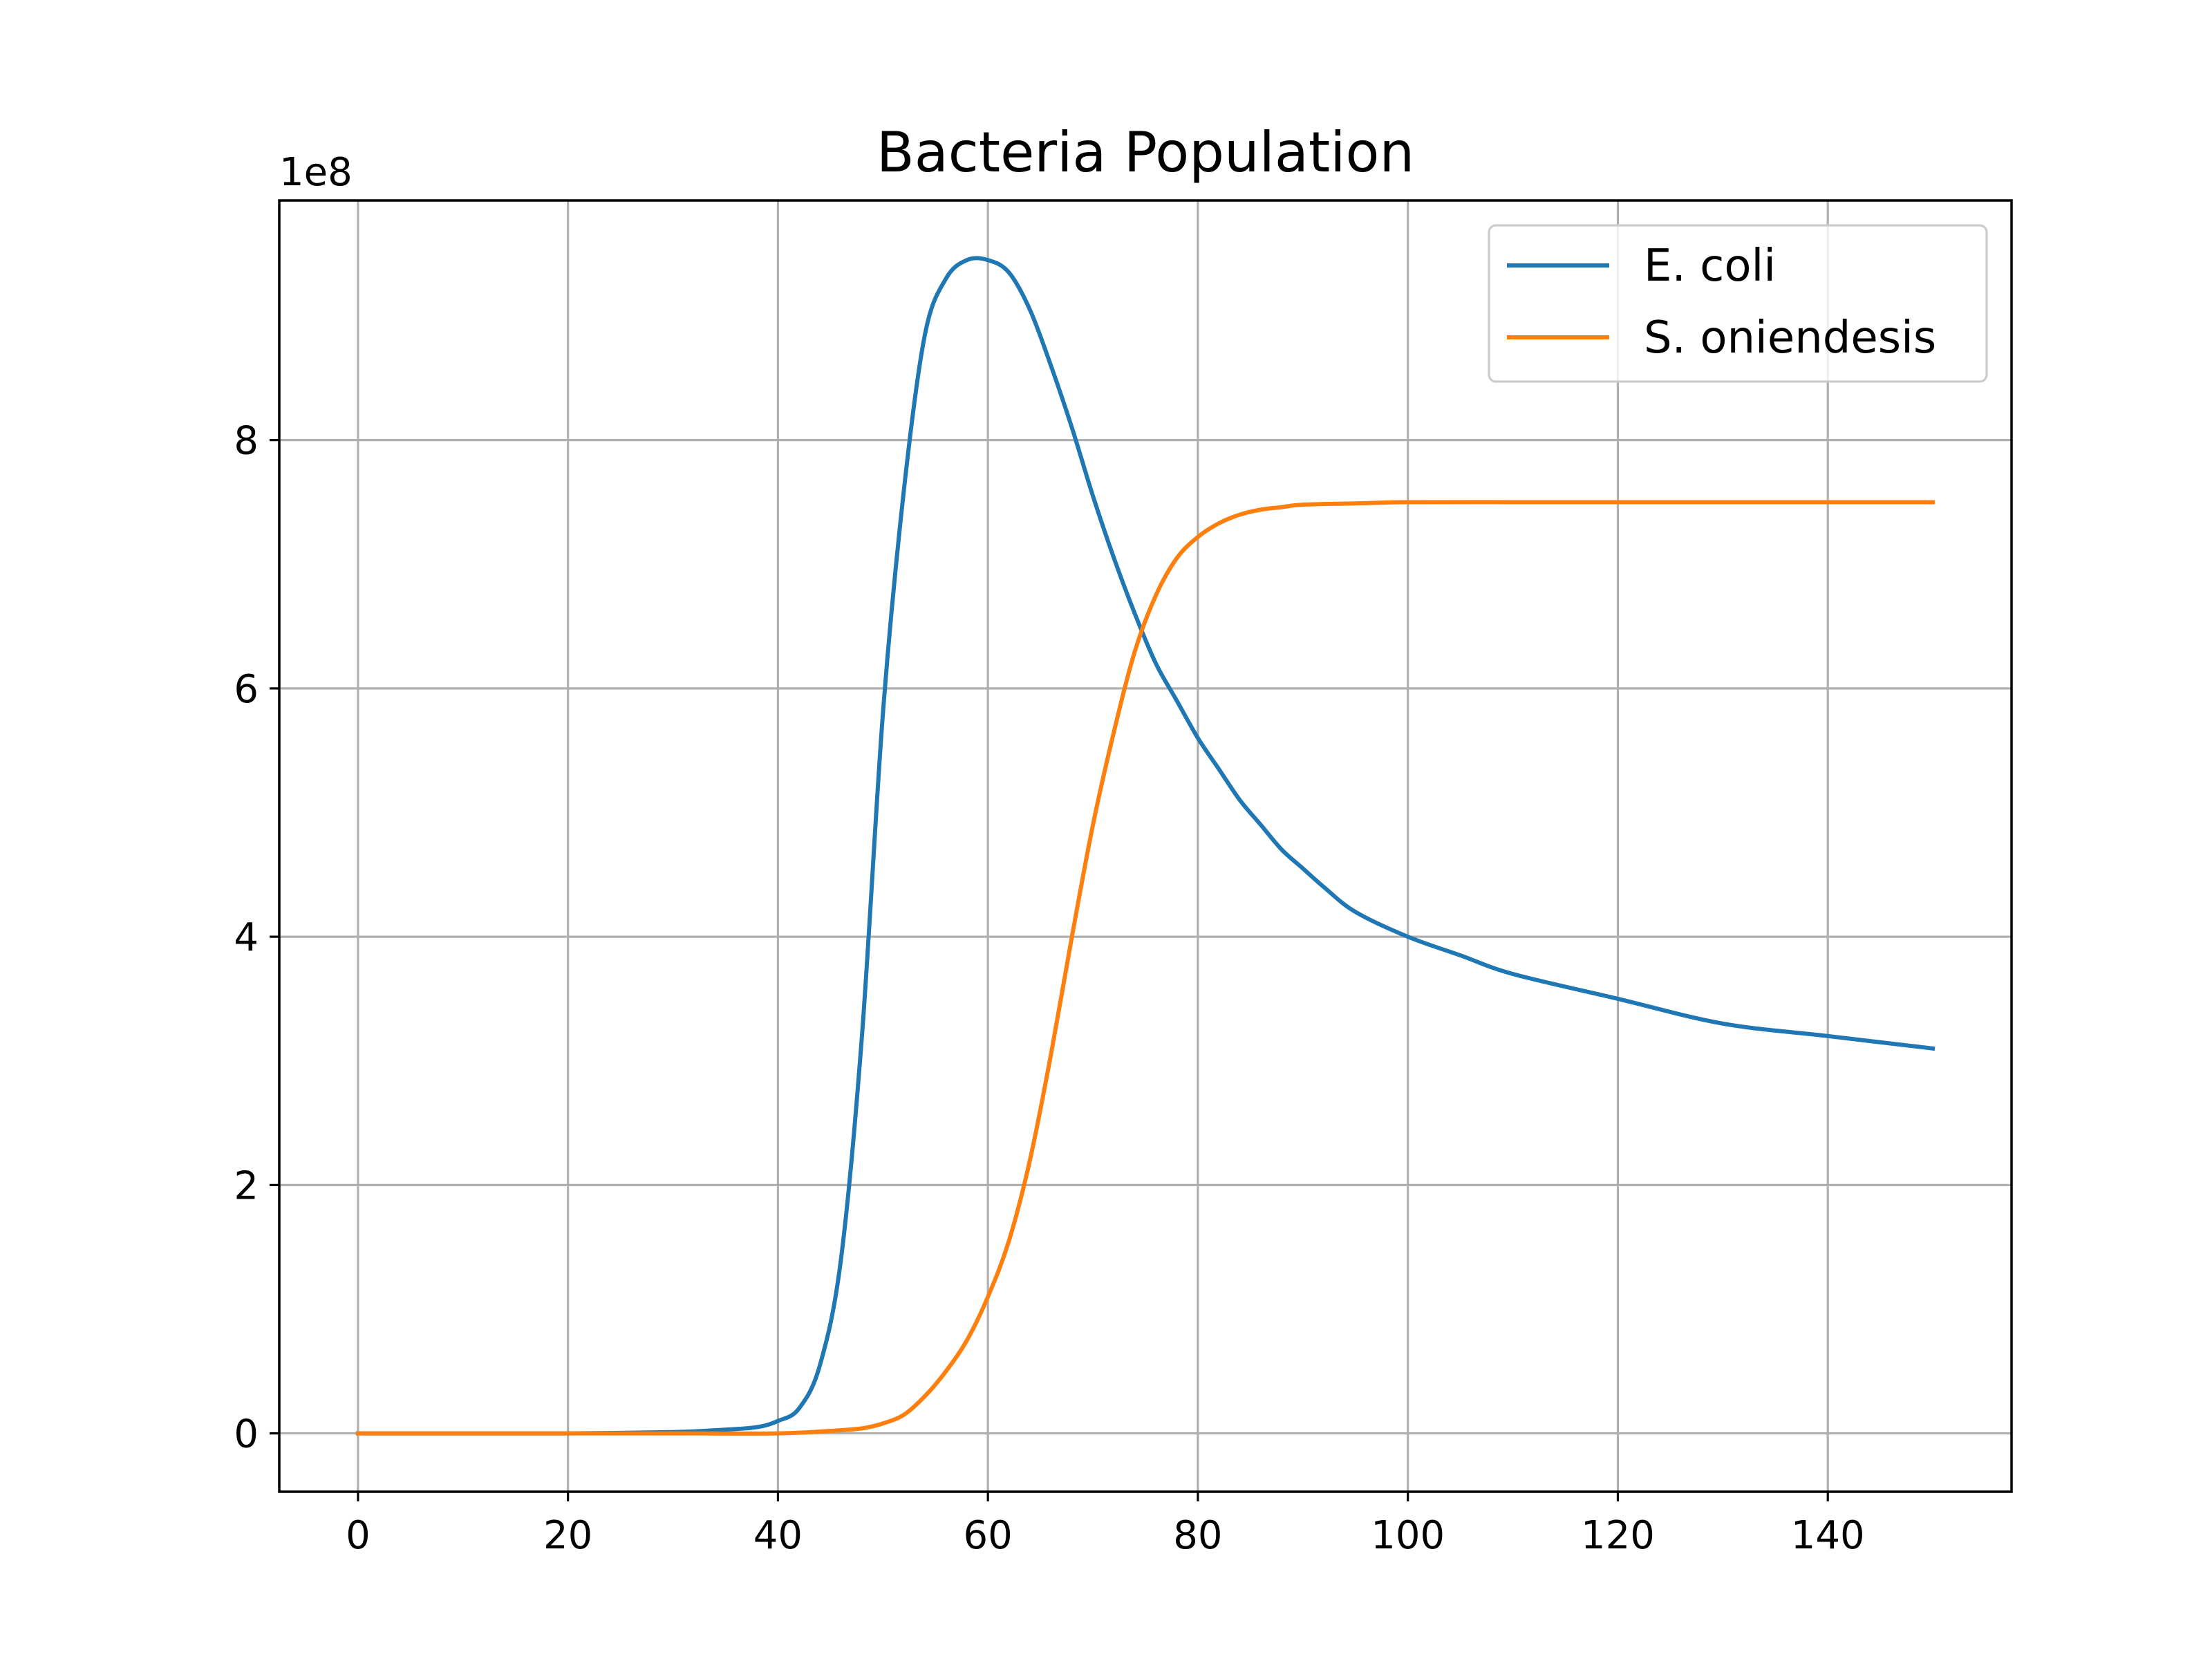 This screenshot has height=1659, width=2212. I want to click on x-tick-label: 60, so click(988, 1535).